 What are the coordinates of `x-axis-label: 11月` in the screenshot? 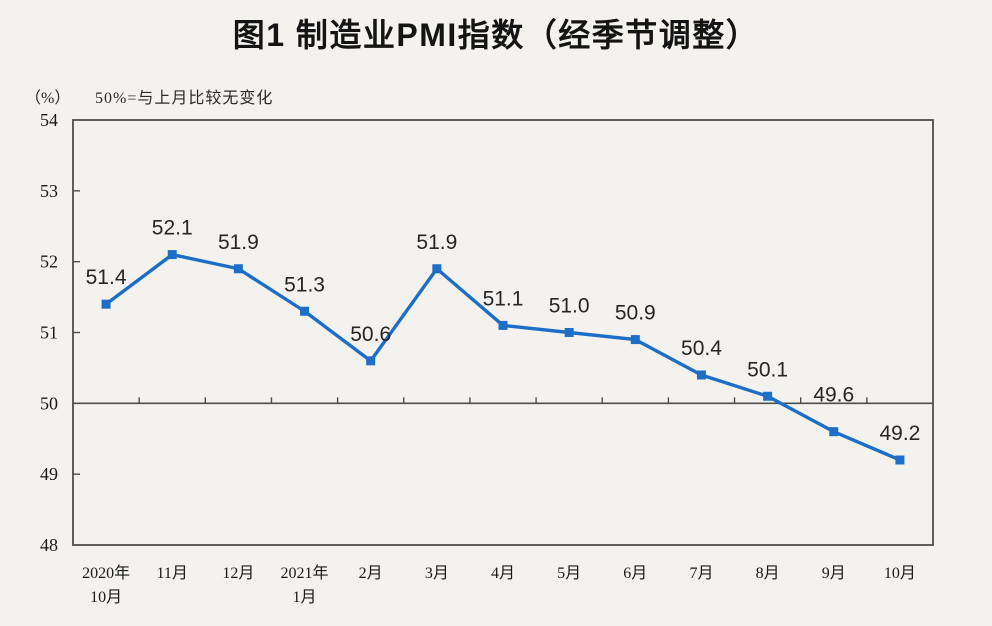 It's located at (172, 573).